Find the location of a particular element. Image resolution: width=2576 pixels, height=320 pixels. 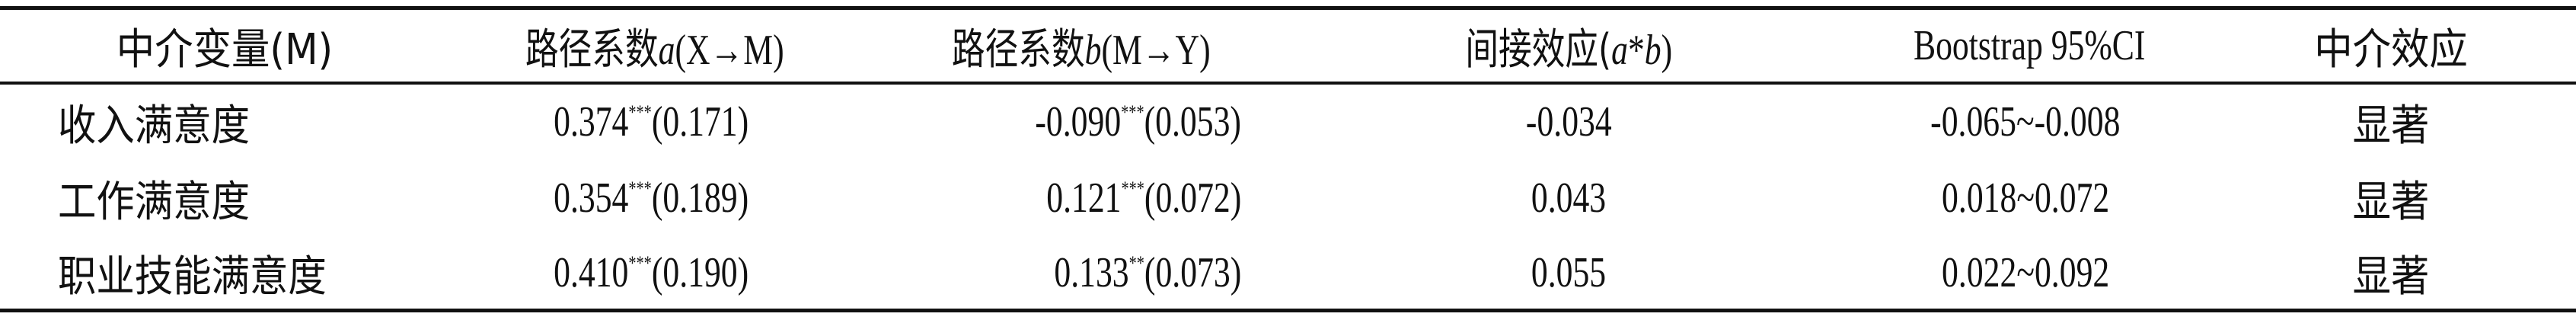

bootstrap-ci-cell: 0.018~0.072 is located at coordinates (2025, 198).